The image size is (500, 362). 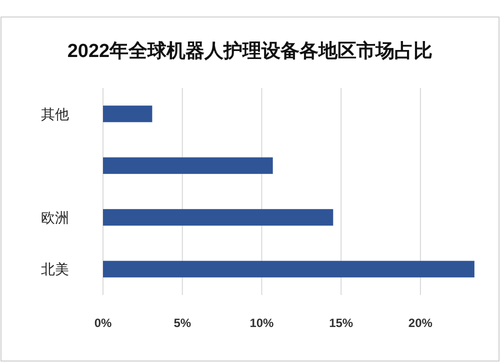 What do you see at coordinates (55, 114) in the screenshot?
I see `y-tick-label: 其他` at bounding box center [55, 114].